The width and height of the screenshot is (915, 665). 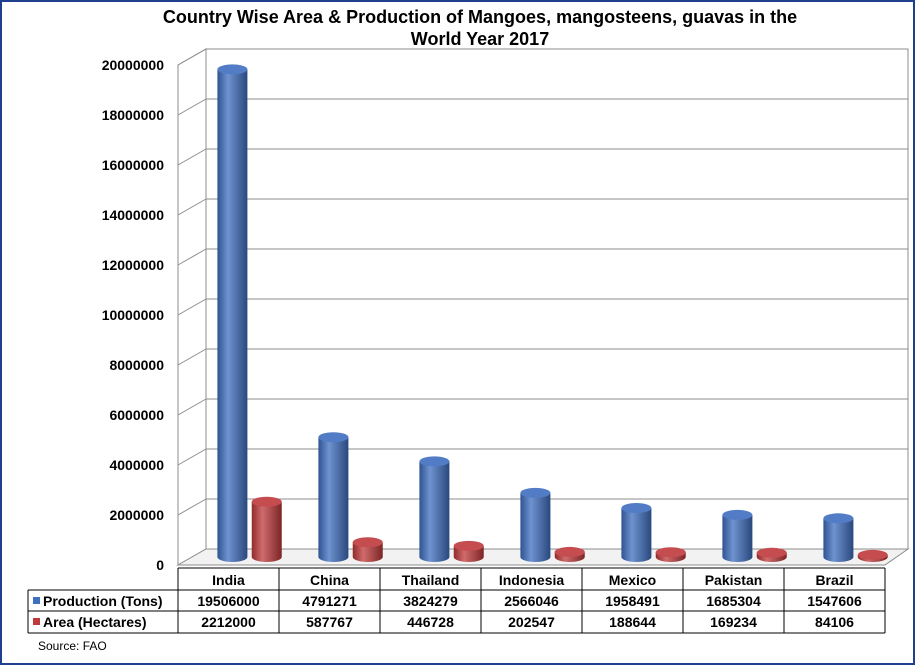 What do you see at coordinates (136, 415) in the screenshot?
I see `y-tick-label: 6000000` at bounding box center [136, 415].